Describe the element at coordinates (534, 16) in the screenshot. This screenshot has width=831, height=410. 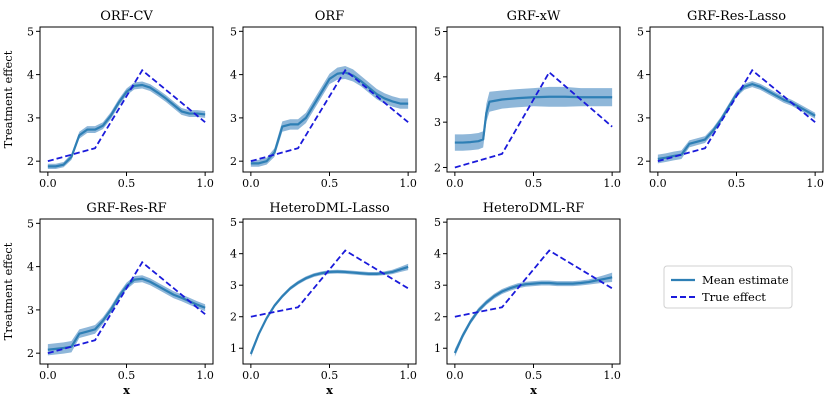
I see `subplot-title: GRF-xW` at that location.